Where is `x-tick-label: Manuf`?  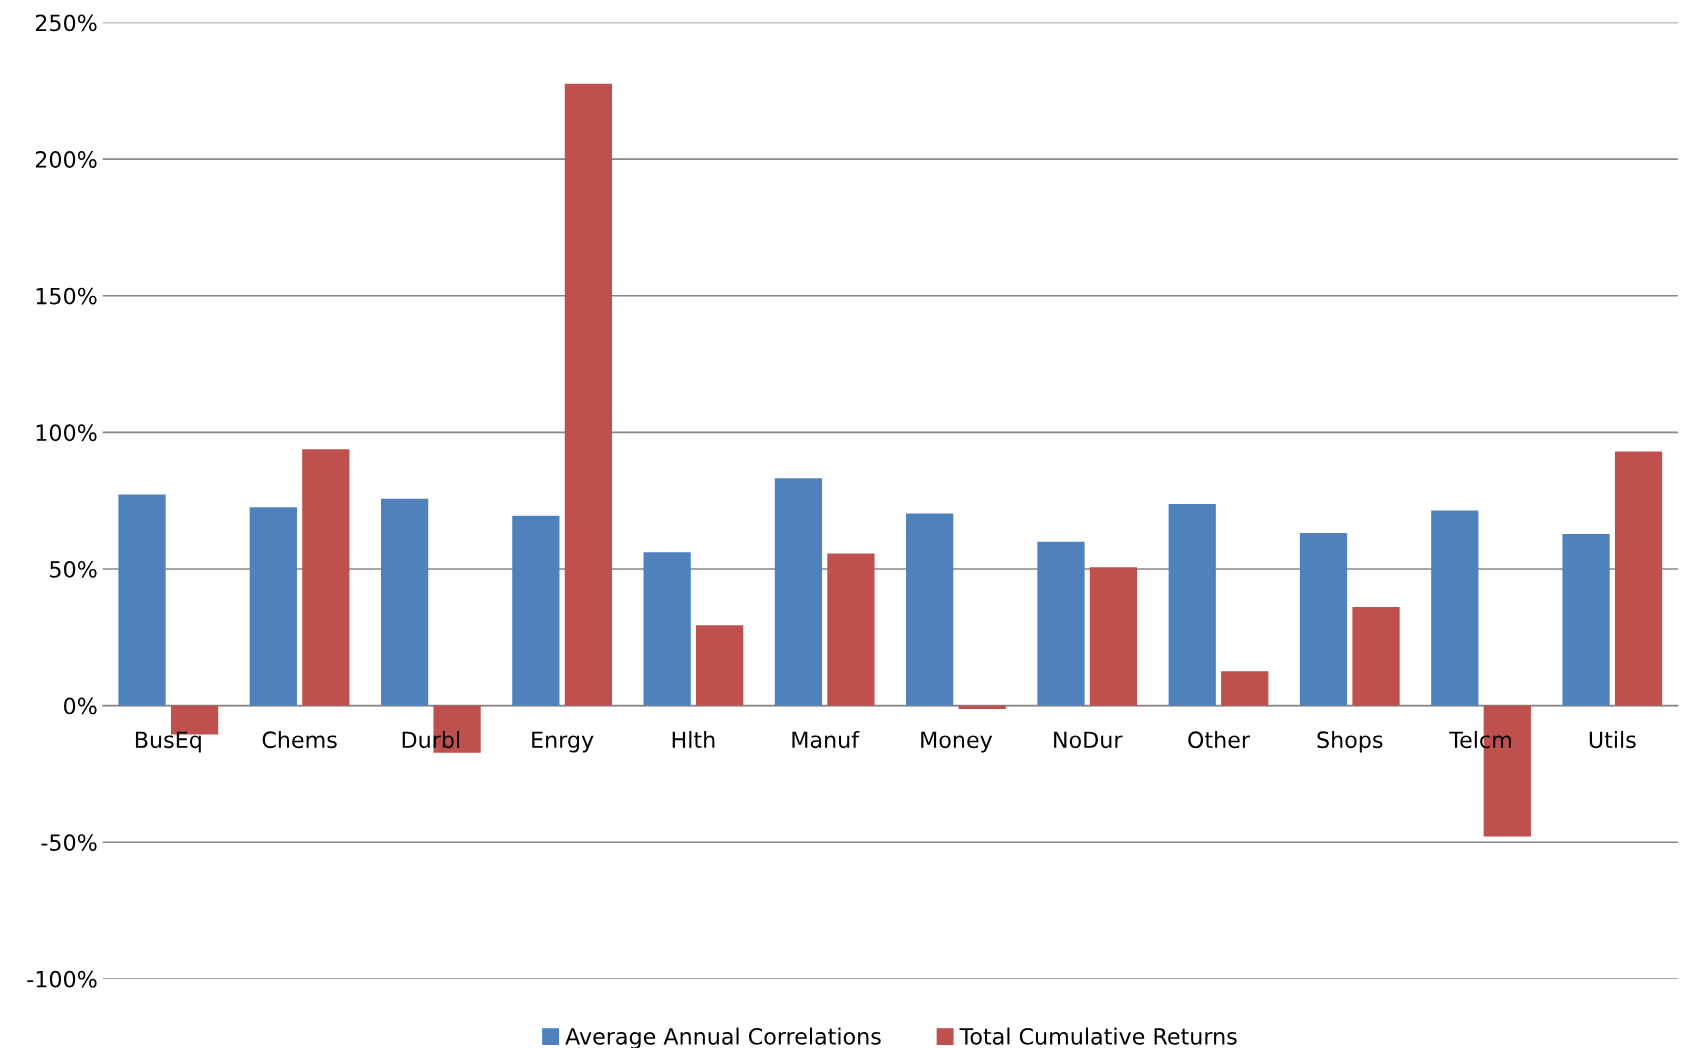
x-tick-label: Manuf is located at coordinates (826, 739).